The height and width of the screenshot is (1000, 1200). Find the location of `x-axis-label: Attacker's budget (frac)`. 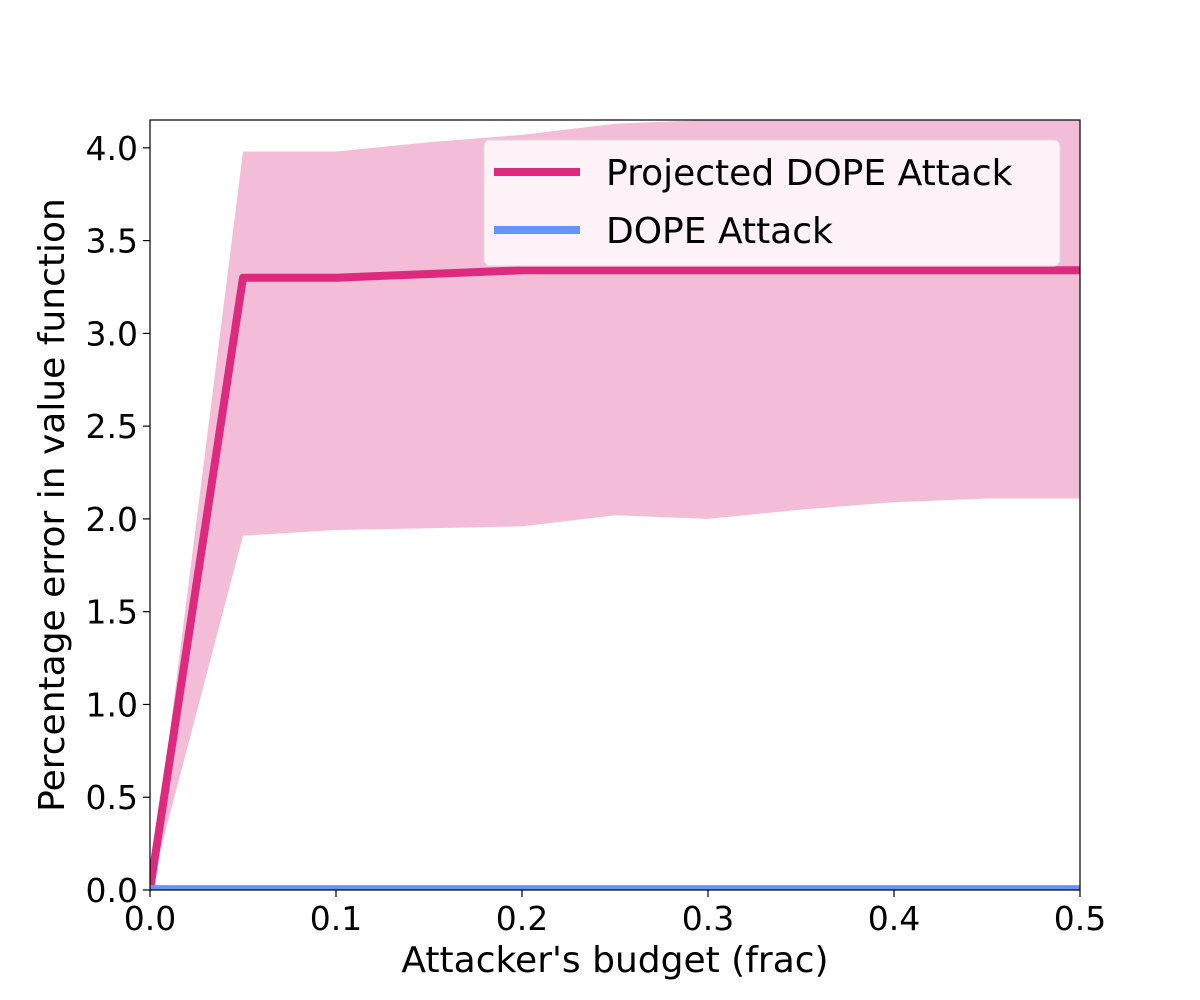

x-axis-label: Attacker's budget (frac) is located at coordinates (614, 960).